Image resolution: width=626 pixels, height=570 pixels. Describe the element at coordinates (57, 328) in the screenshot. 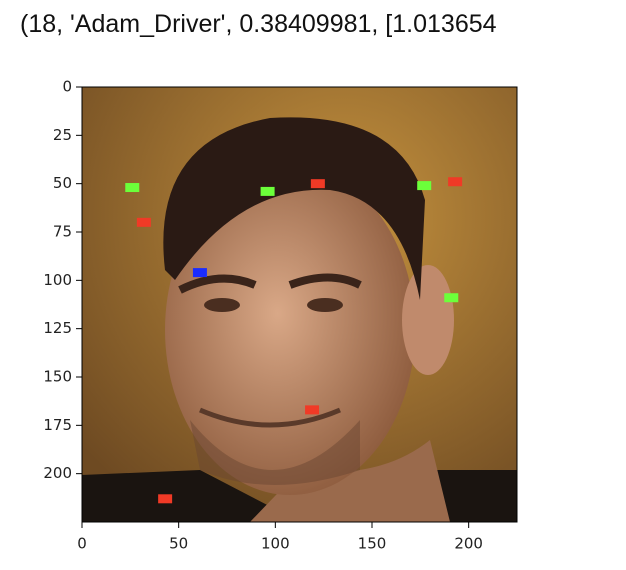

I see `y-tick-label: 125` at that location.